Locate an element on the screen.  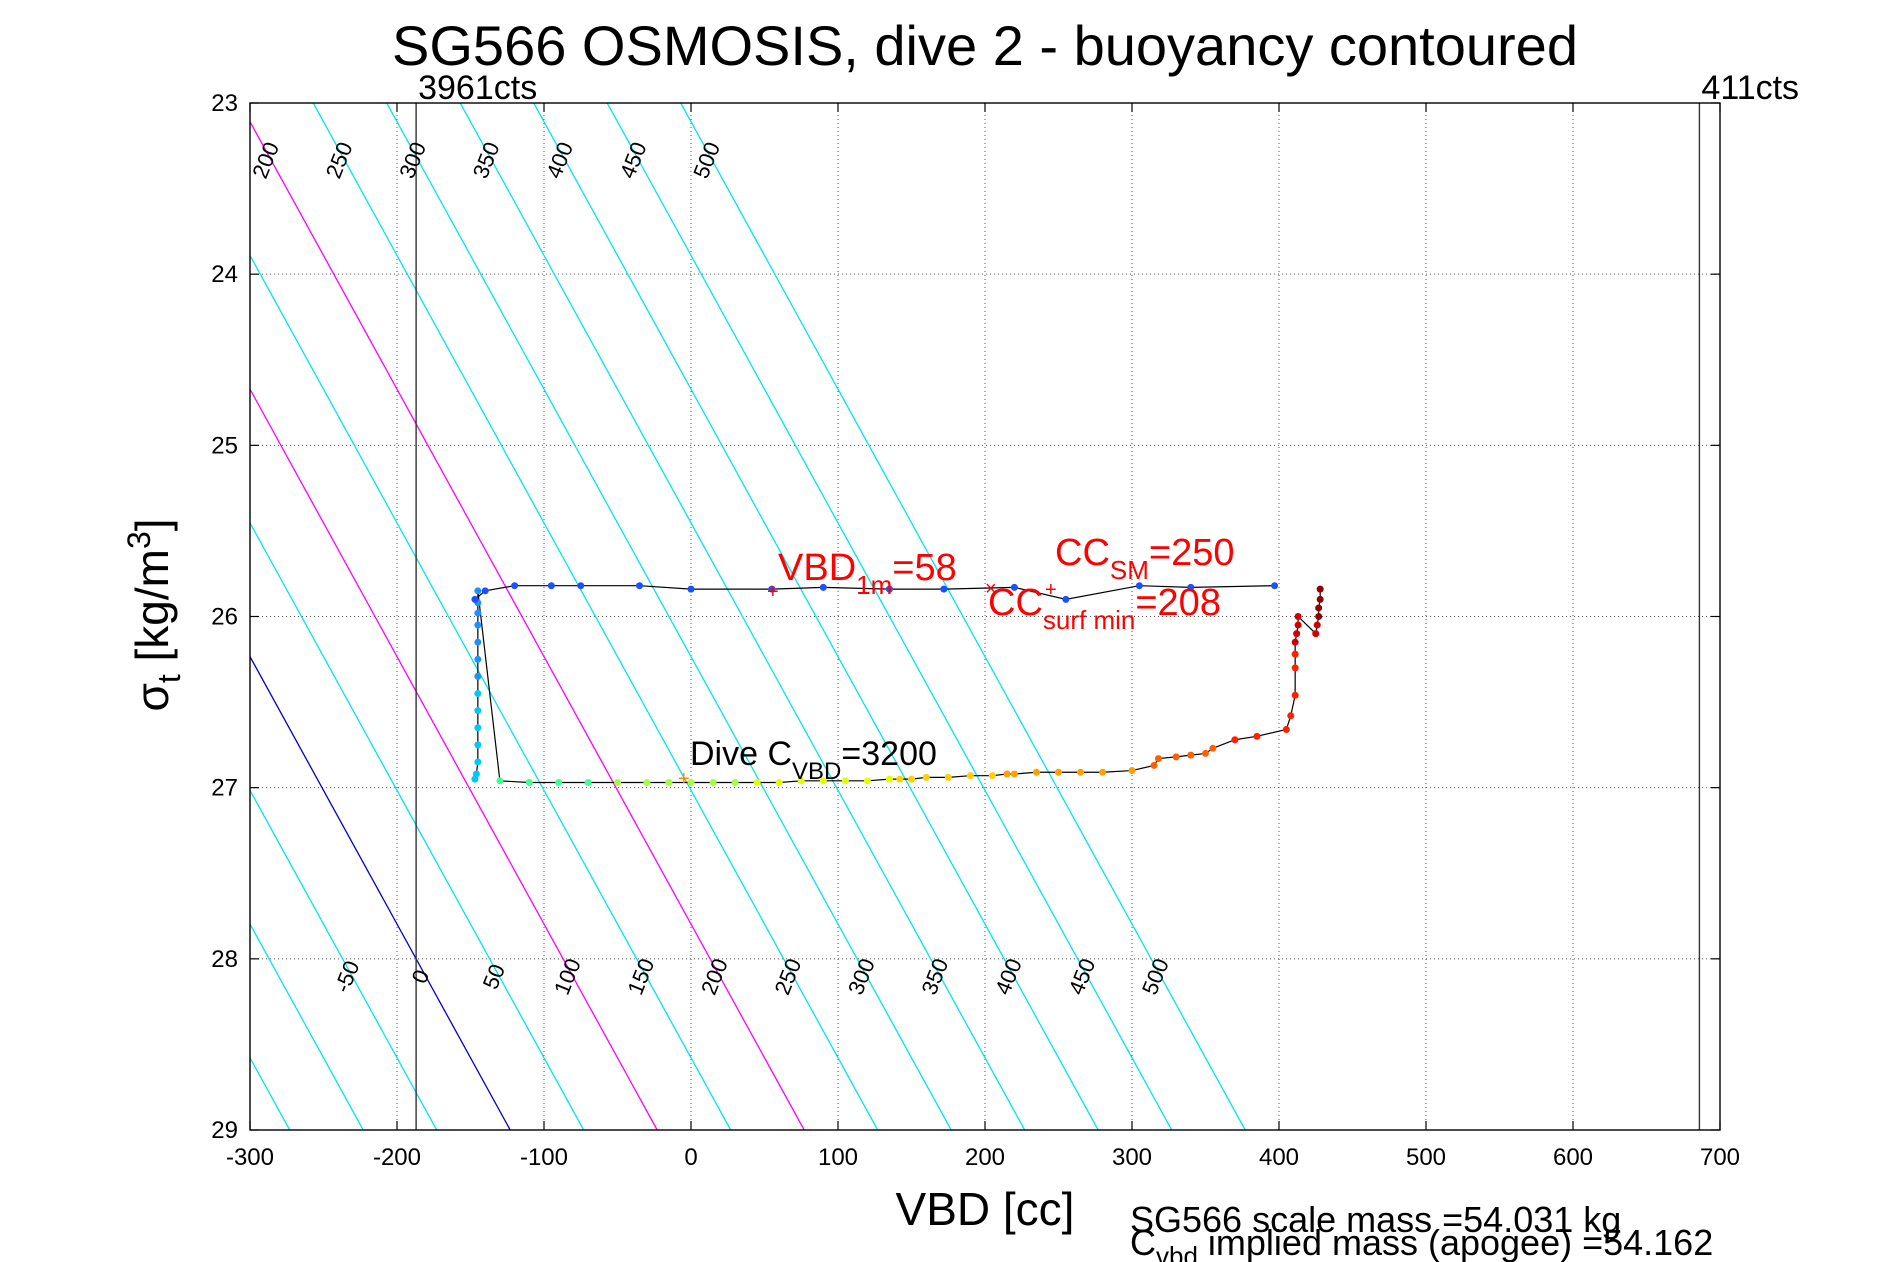
annotation-base: VBD is located at coordinates (817, 568).